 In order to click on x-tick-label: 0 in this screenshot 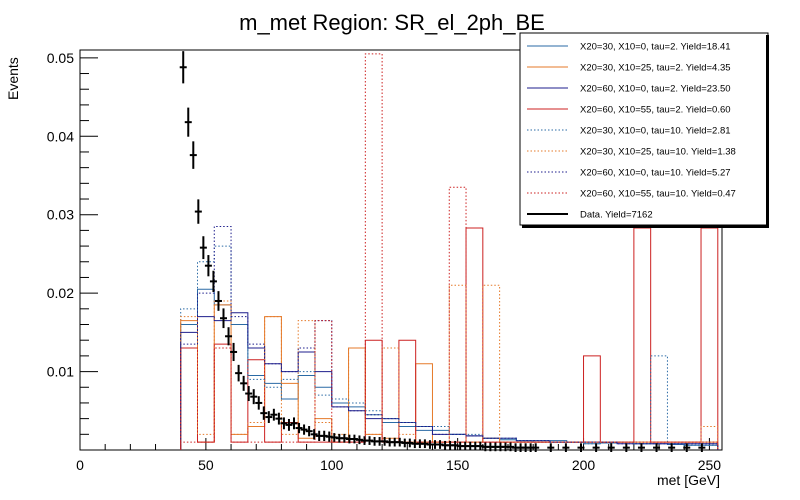, I will do `click(80, 465)`.